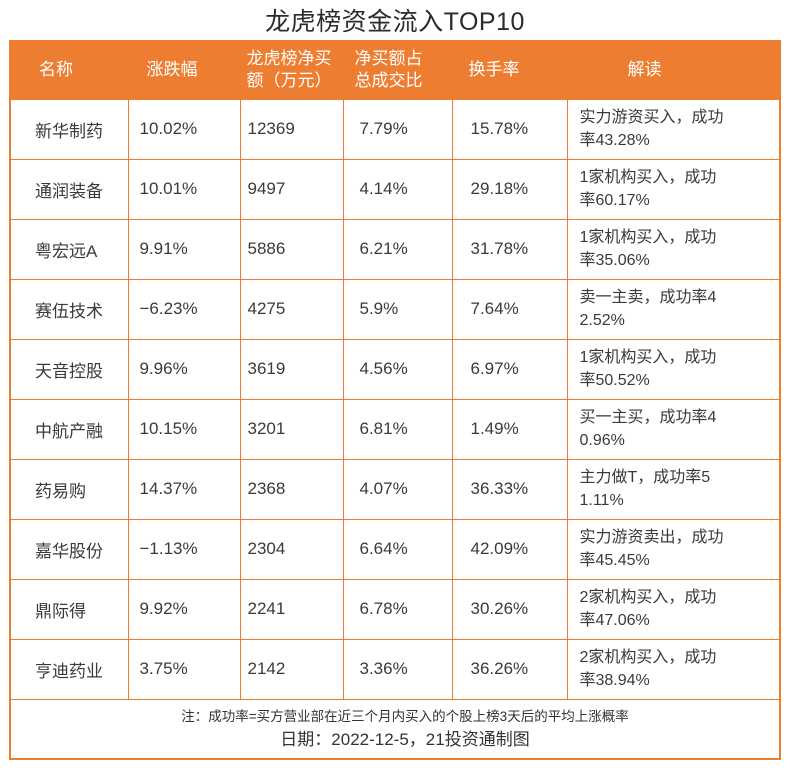  Describe the element at coordinates (673, 309) in the screenshot. I see `interpretation: 卖一主卖，成功率4 2.52%` at that location.